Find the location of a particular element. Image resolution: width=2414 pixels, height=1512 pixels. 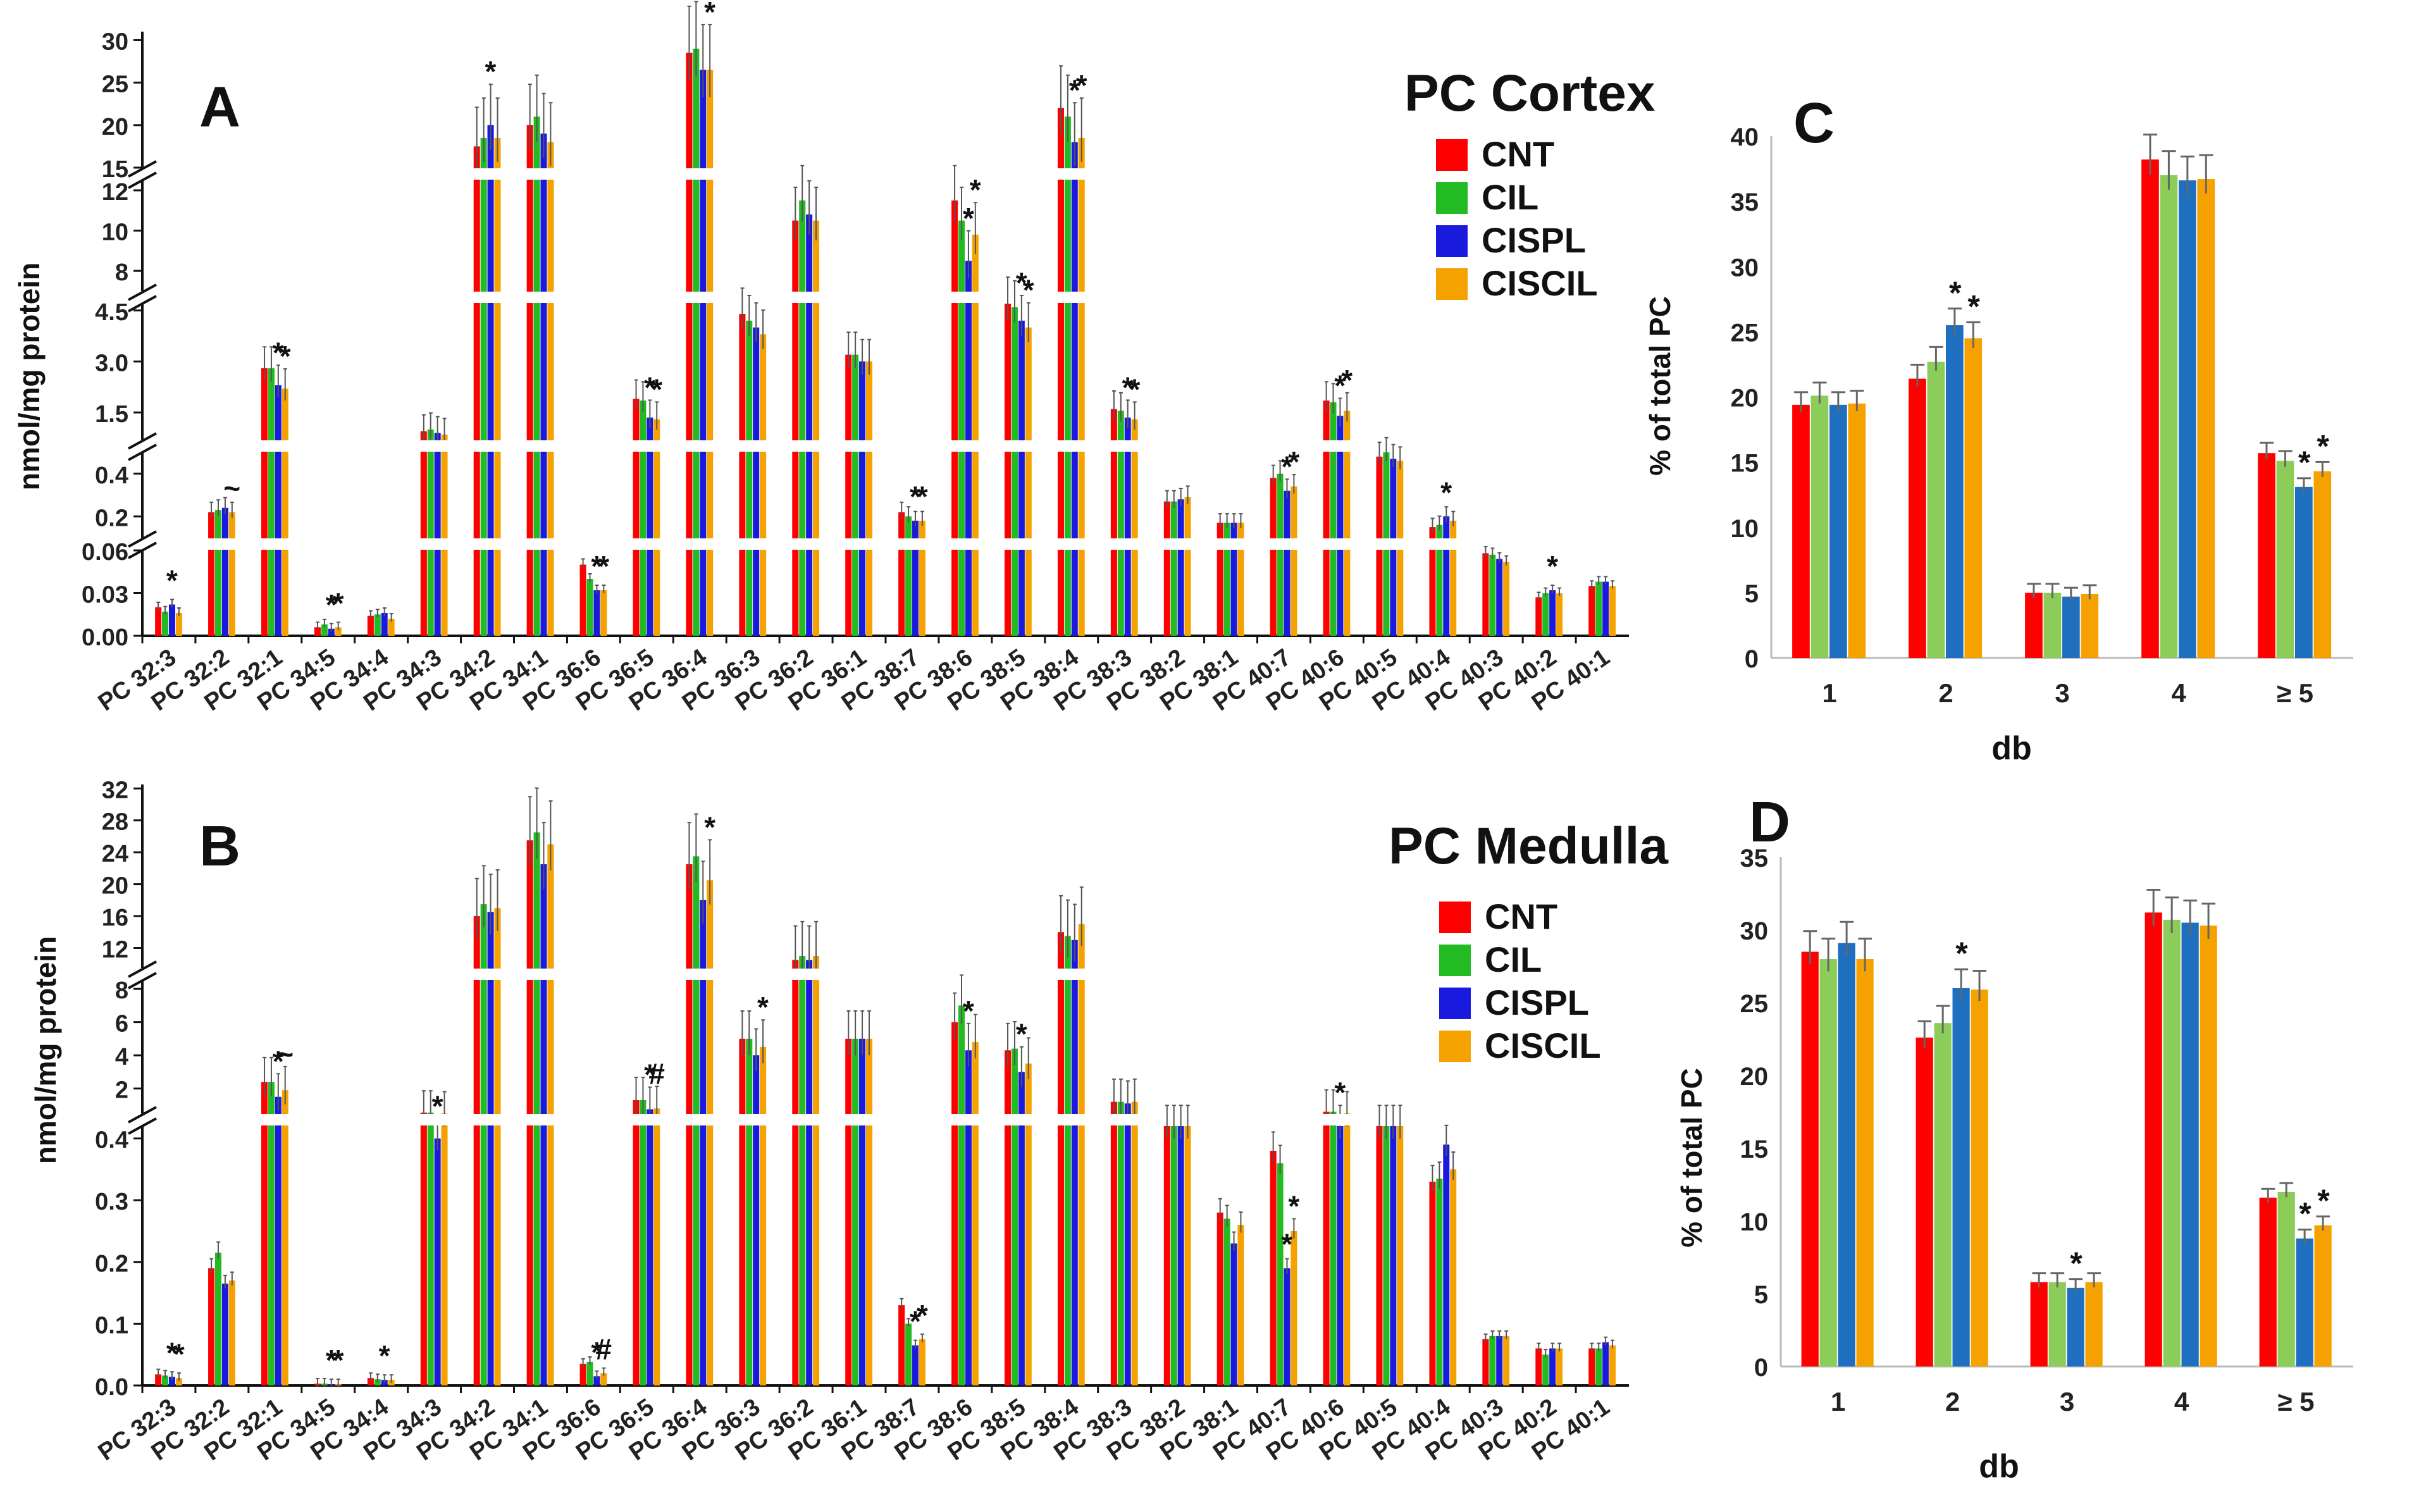

panel-a-y-tick-label: 0.4 is located at coordinates (111, 476).